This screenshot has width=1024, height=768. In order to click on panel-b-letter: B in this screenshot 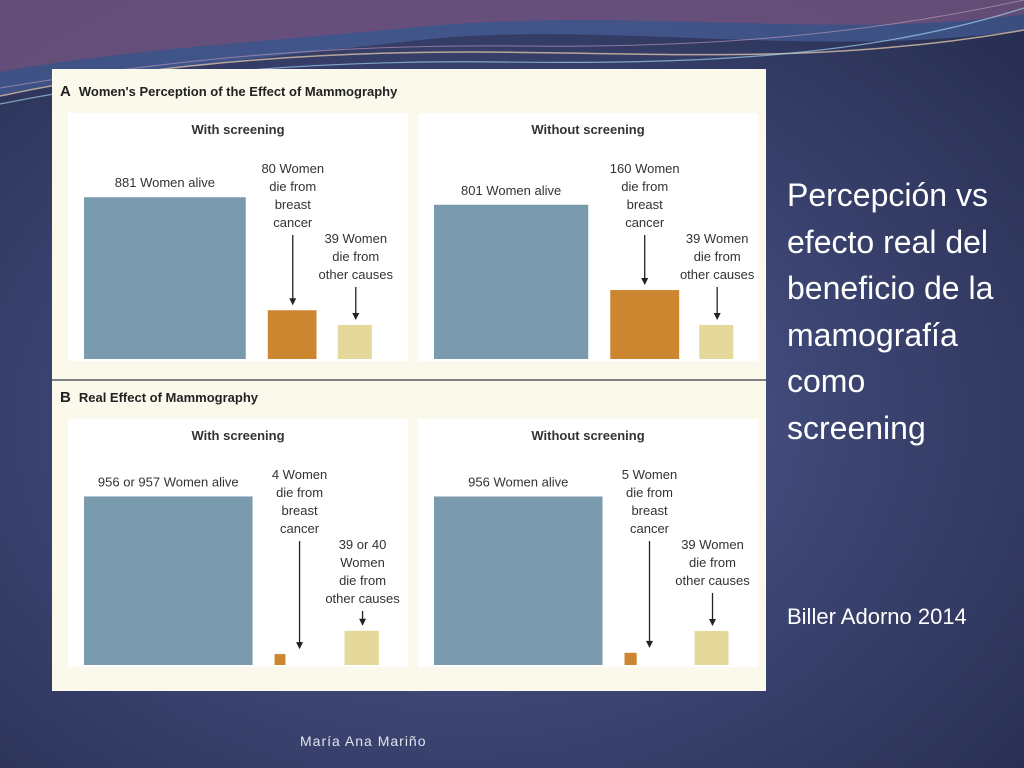, I will do `click(65, 397)`.